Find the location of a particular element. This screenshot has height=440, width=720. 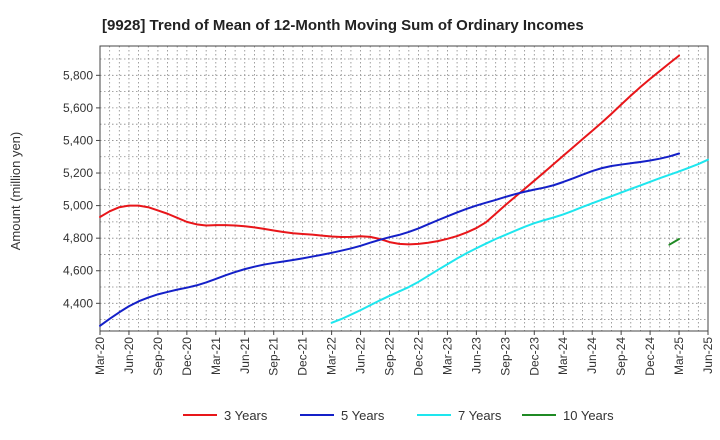

y-tick-label: 4,800 is located at coordinates (78, 238).